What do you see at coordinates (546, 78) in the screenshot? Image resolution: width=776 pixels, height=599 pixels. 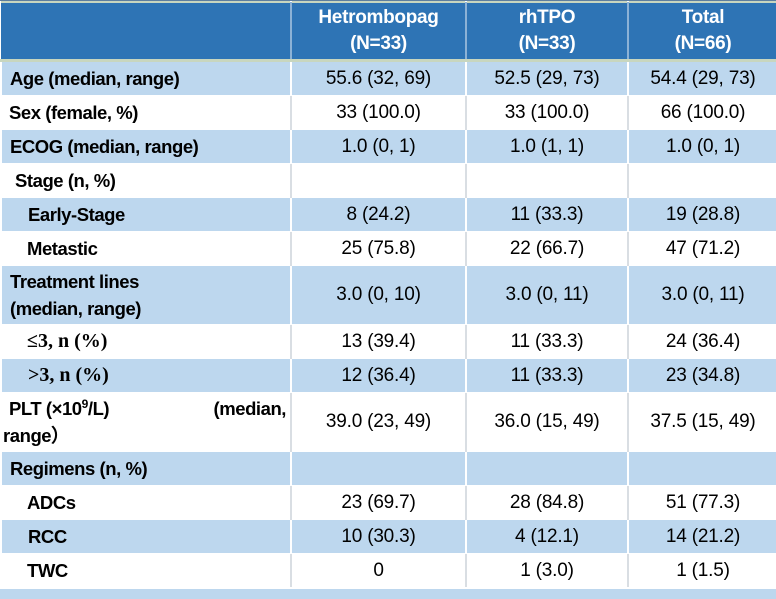 I see `cell-value: 52.5 (29, 73)` at bounding box center [546, 78].